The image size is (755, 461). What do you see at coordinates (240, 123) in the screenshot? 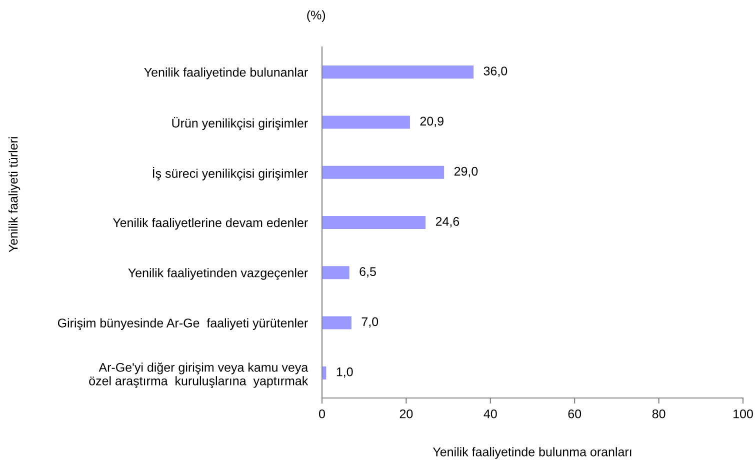
I see `y-tick-label: Ürün yenilikçisi girişimler` at bounding box center [240, 123].